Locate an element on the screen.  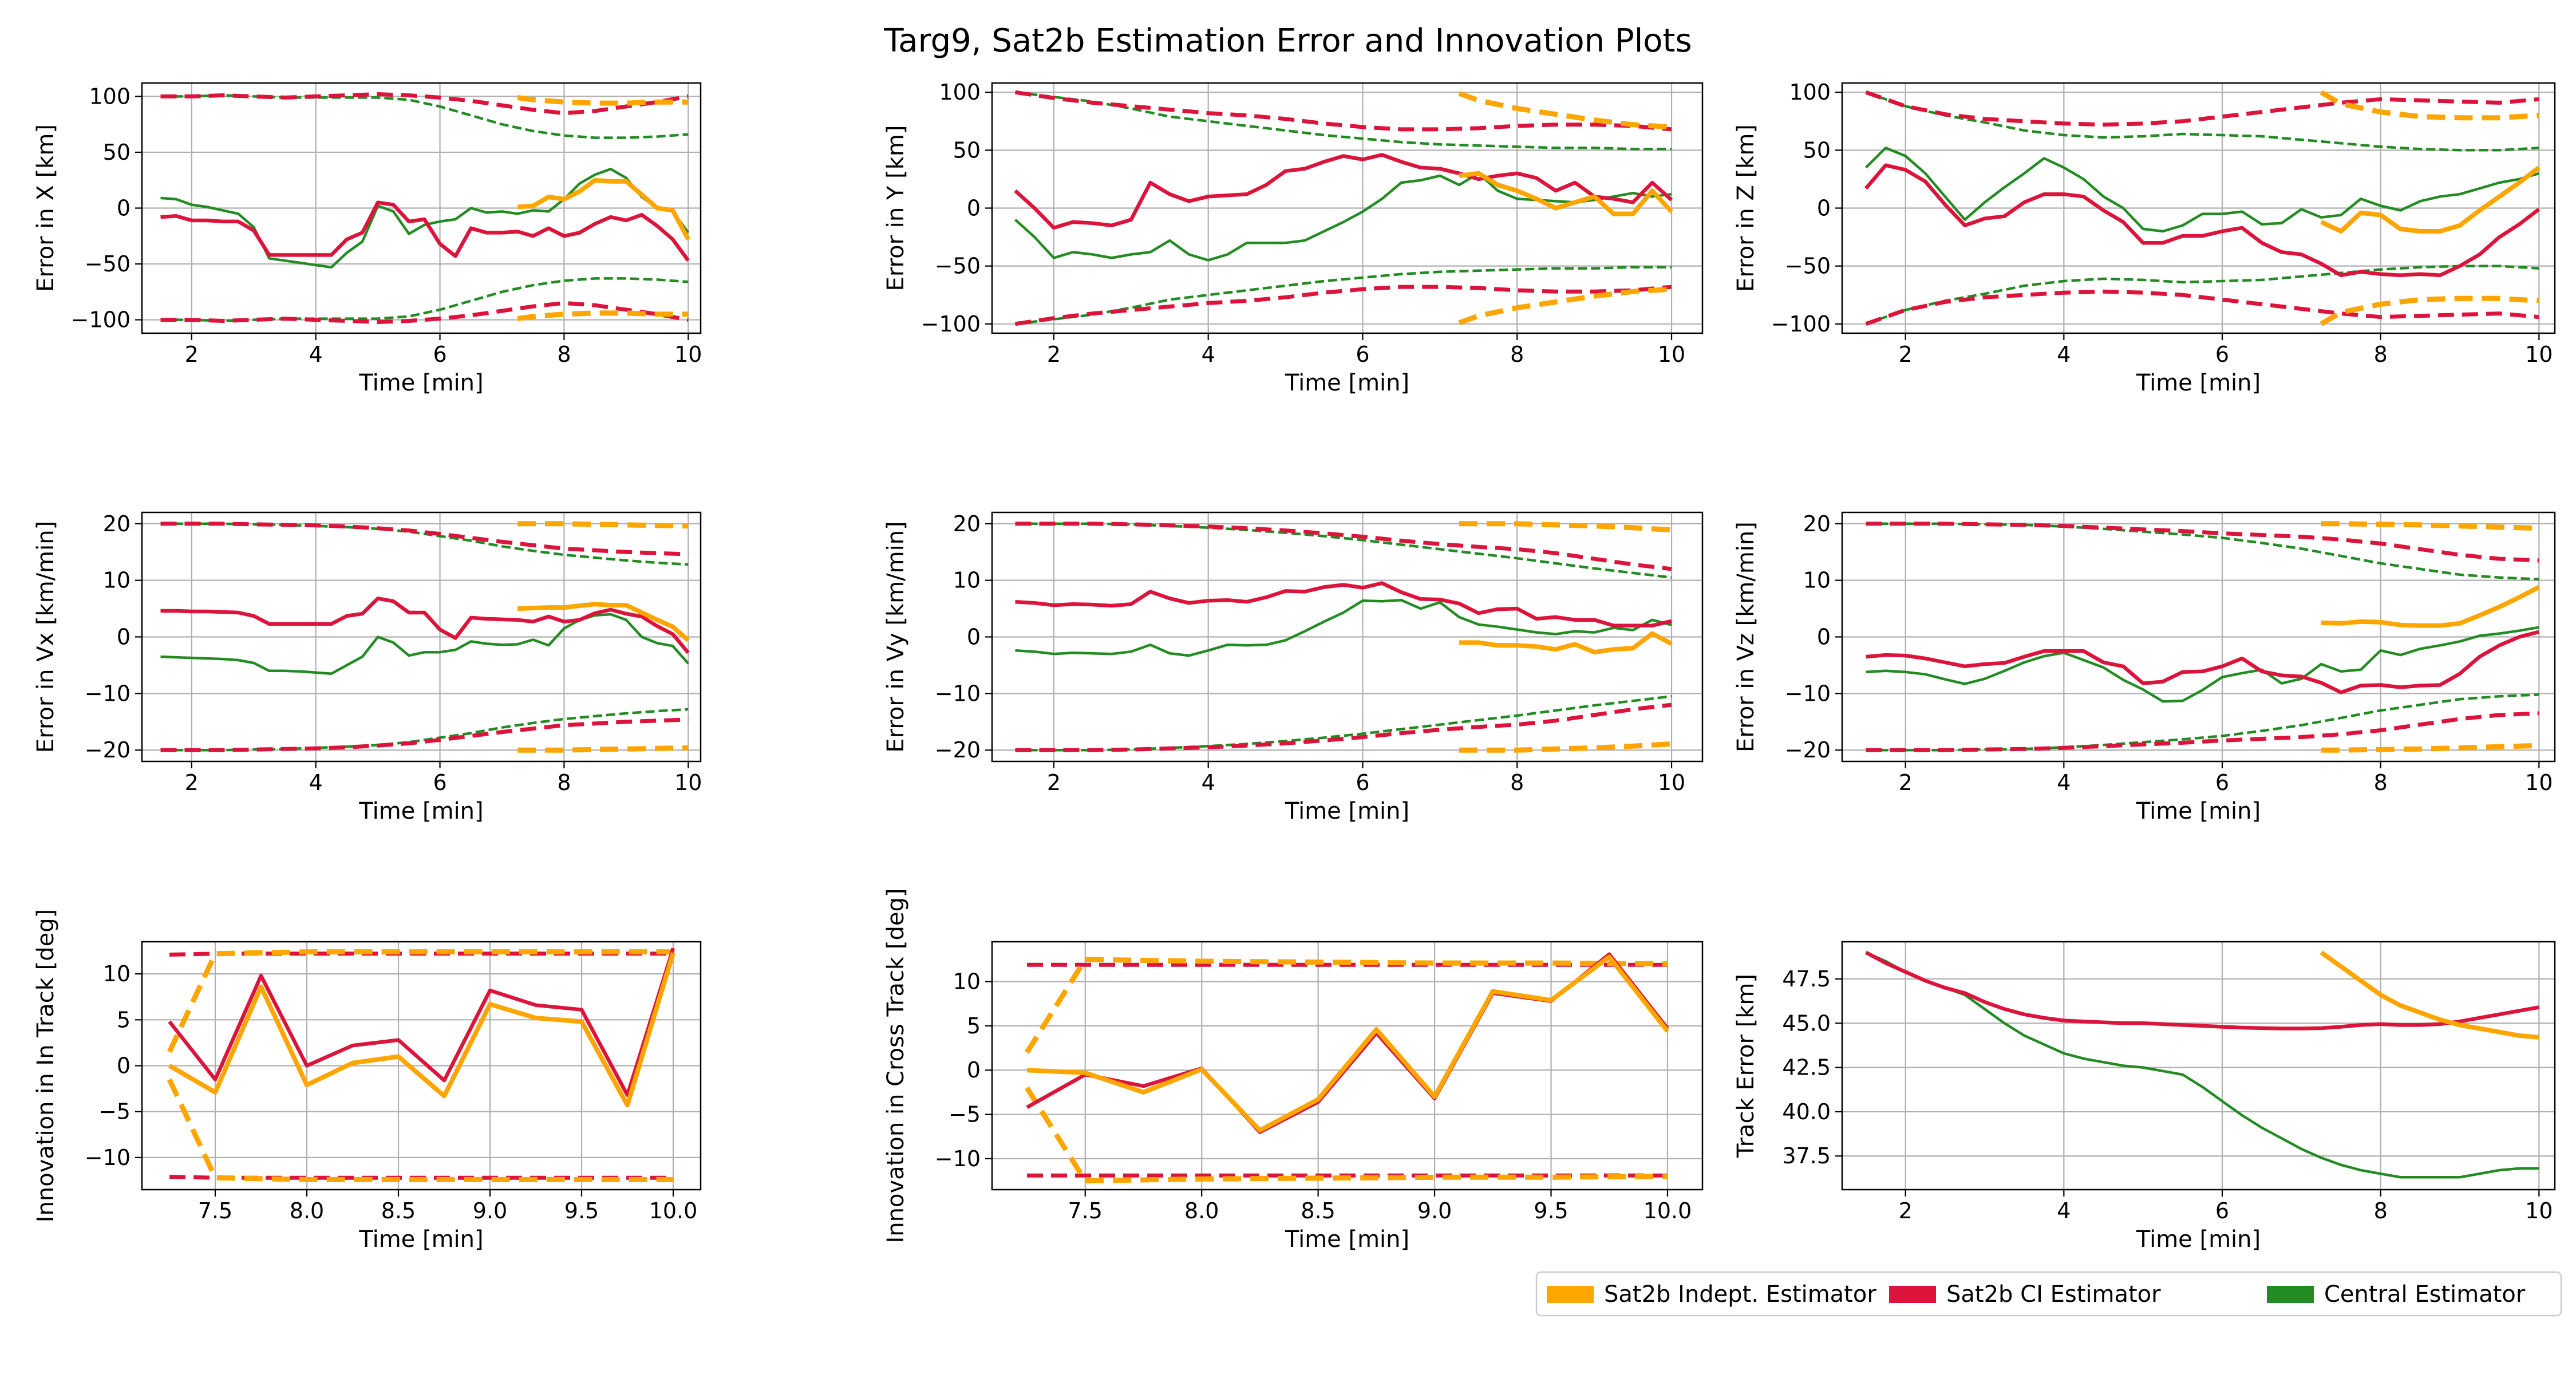
y-axis-label: Error in Vy [km/min] is located at coordinates (896, 637).